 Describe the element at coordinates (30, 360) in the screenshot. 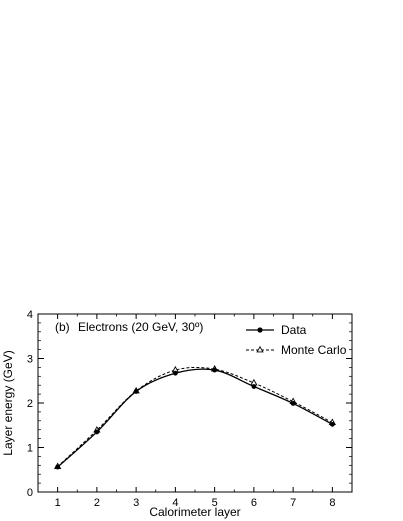

I see `y-tick-label: 3` at that location.